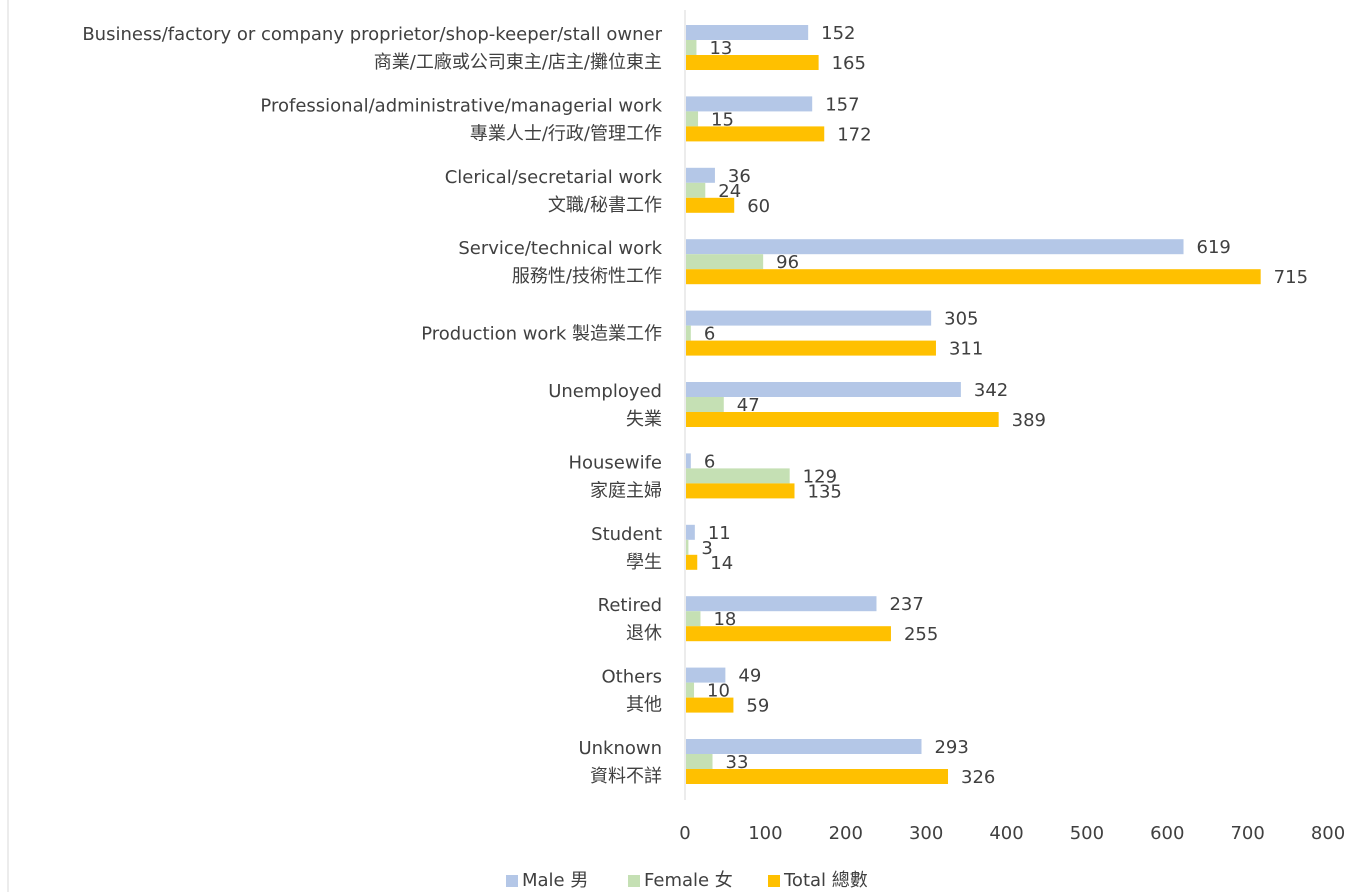 The height and width of the screenshot is (892, 1359). What do you see at coordinates (706, 548) in the screenshot?
I see `data-label: 3` at bounding box center [706, 548].